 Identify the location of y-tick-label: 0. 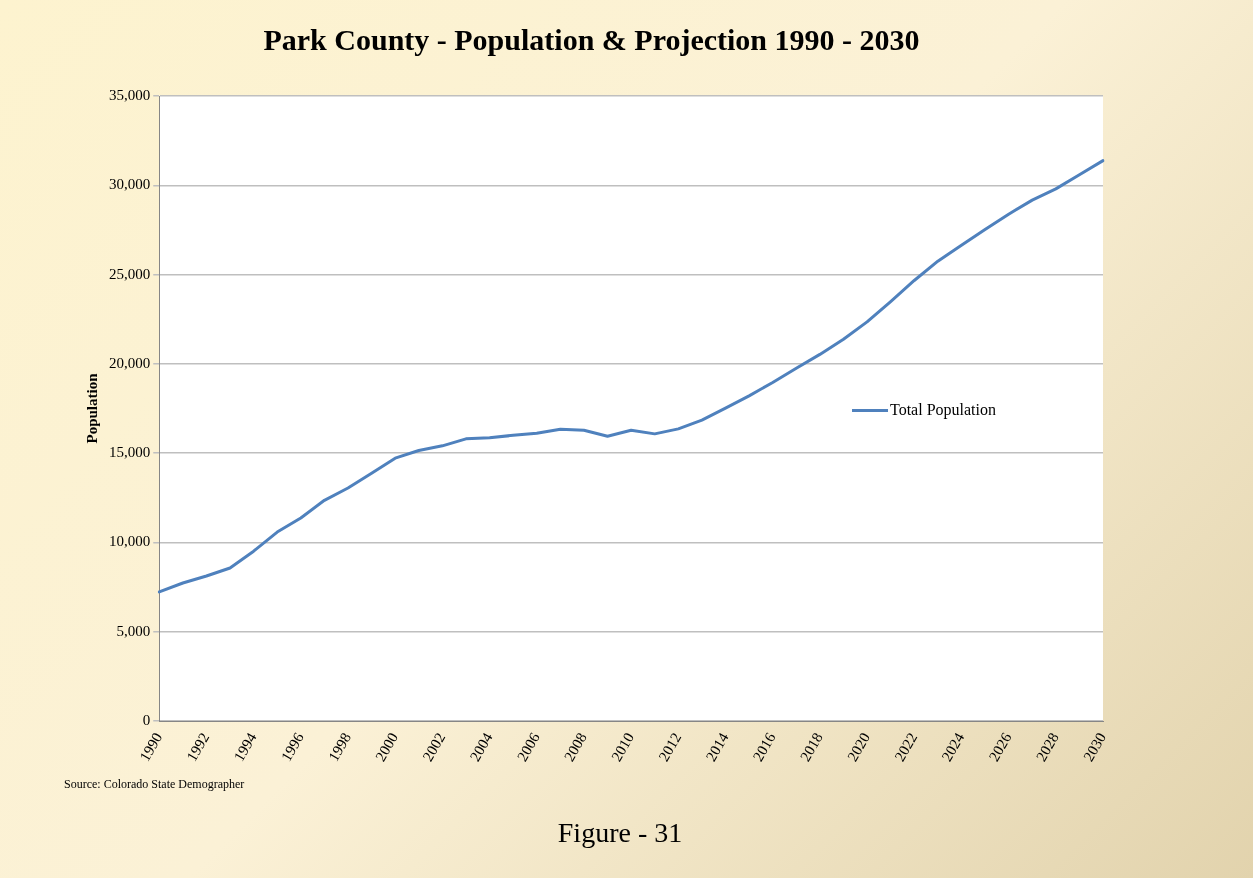
(146, 719).